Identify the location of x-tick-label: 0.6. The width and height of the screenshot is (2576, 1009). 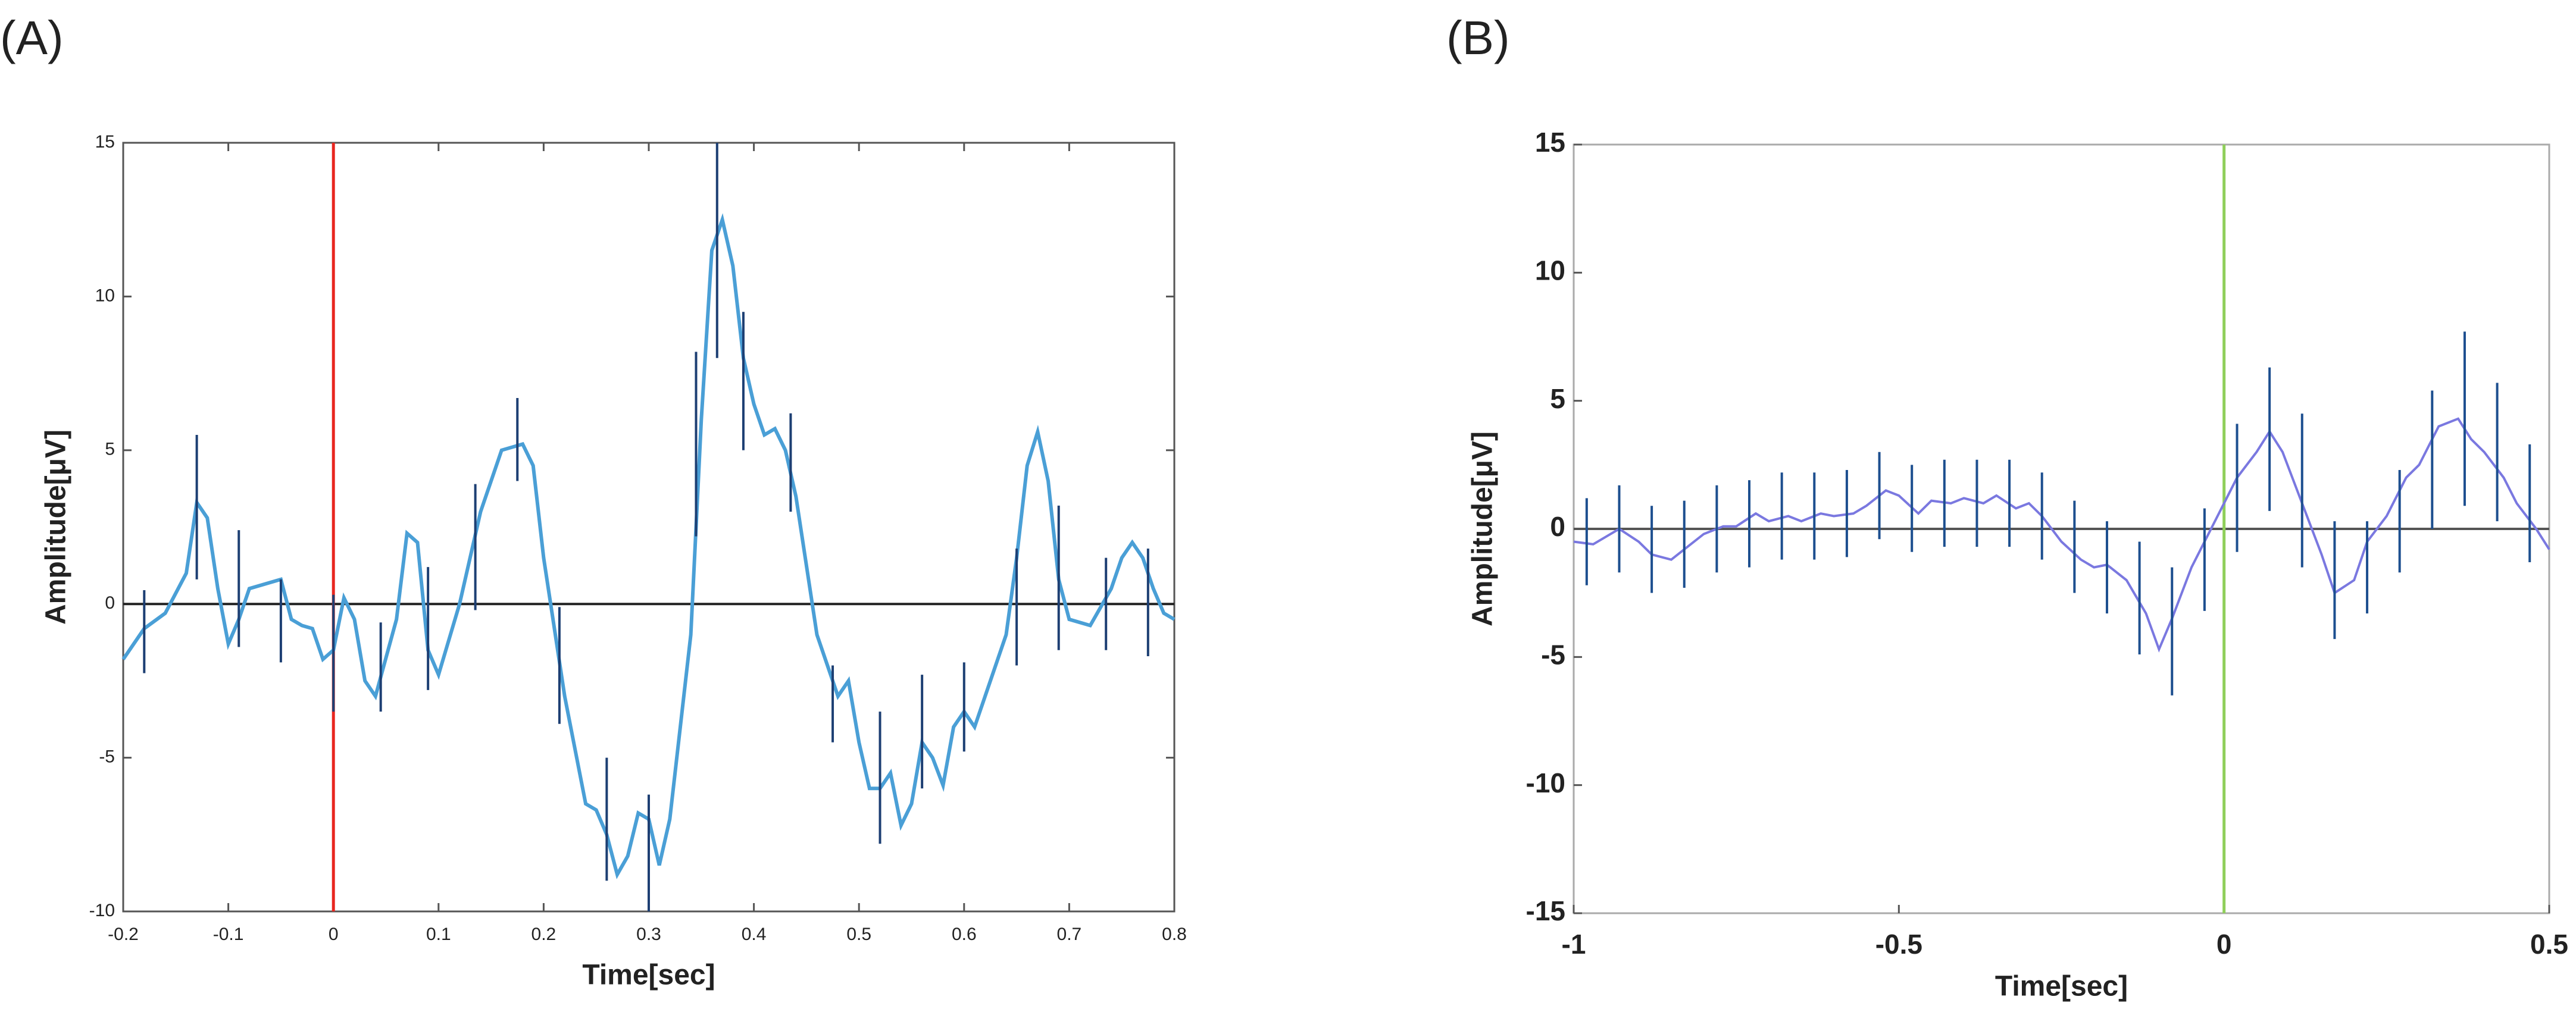
(964, 934).